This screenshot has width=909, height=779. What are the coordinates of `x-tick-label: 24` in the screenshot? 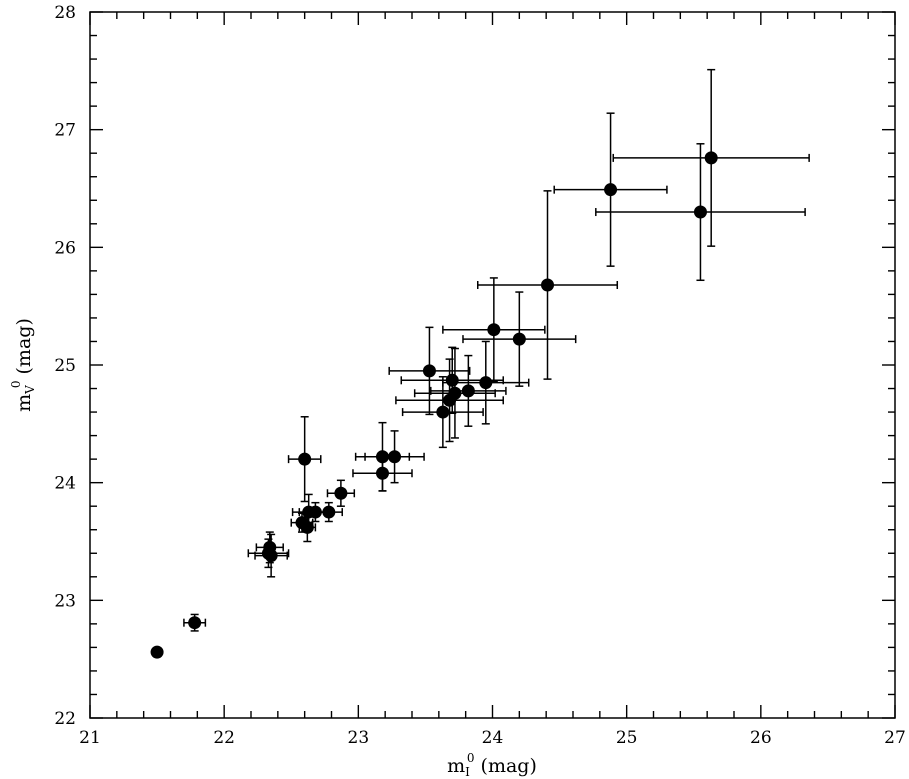 It's located at (493, 738).